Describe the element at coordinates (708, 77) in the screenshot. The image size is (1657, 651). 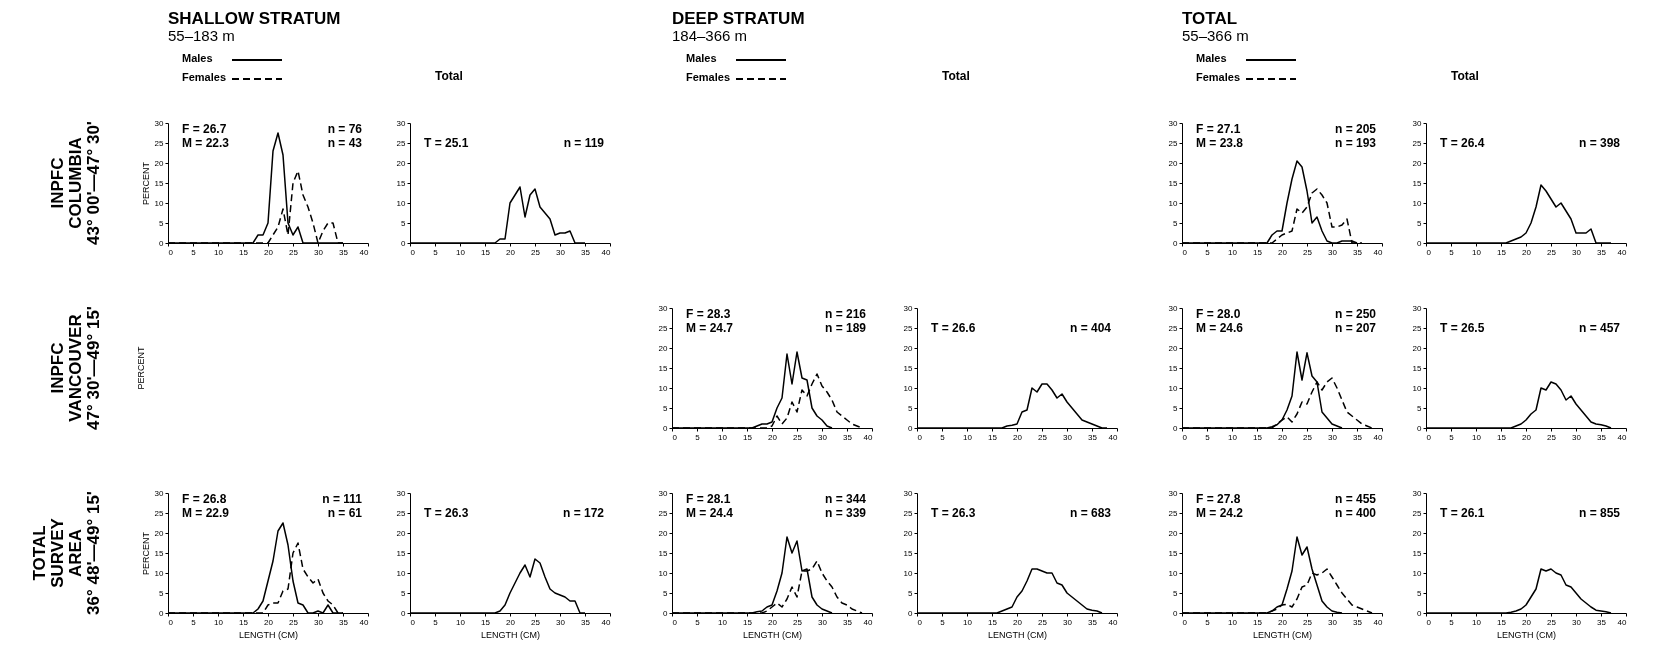
I see `legend-label: Females` at that location.